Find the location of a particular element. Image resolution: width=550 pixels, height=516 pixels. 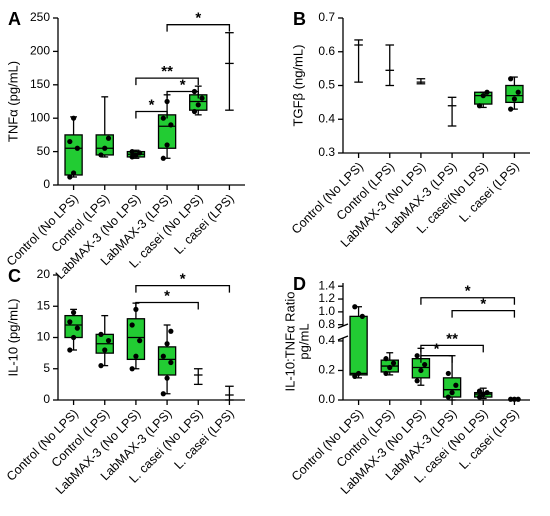

y-tick-label: 5 is located at coordinates (46, 368).